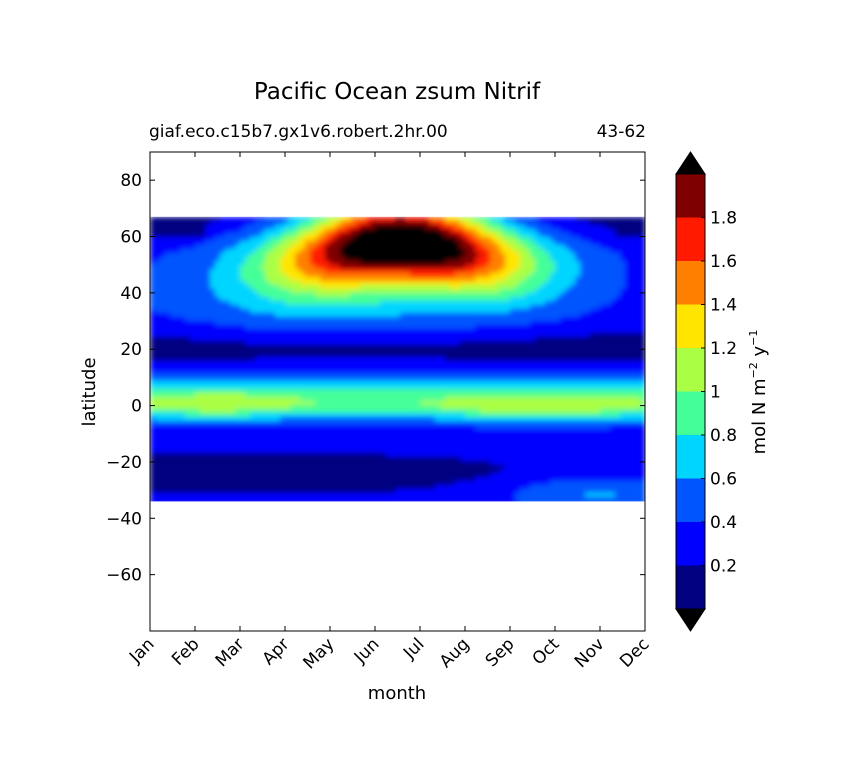  Describe the element at coordinates (621, 132) in the screenshot. I see `chart-subtitle-right: 43-62` at that location.